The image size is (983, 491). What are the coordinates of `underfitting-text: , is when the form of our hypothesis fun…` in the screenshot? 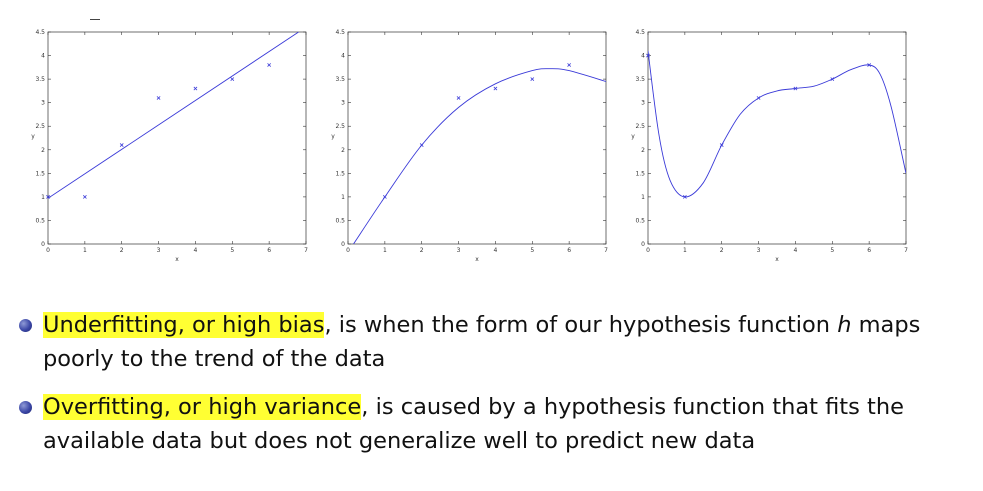 It's located at (577, 325).